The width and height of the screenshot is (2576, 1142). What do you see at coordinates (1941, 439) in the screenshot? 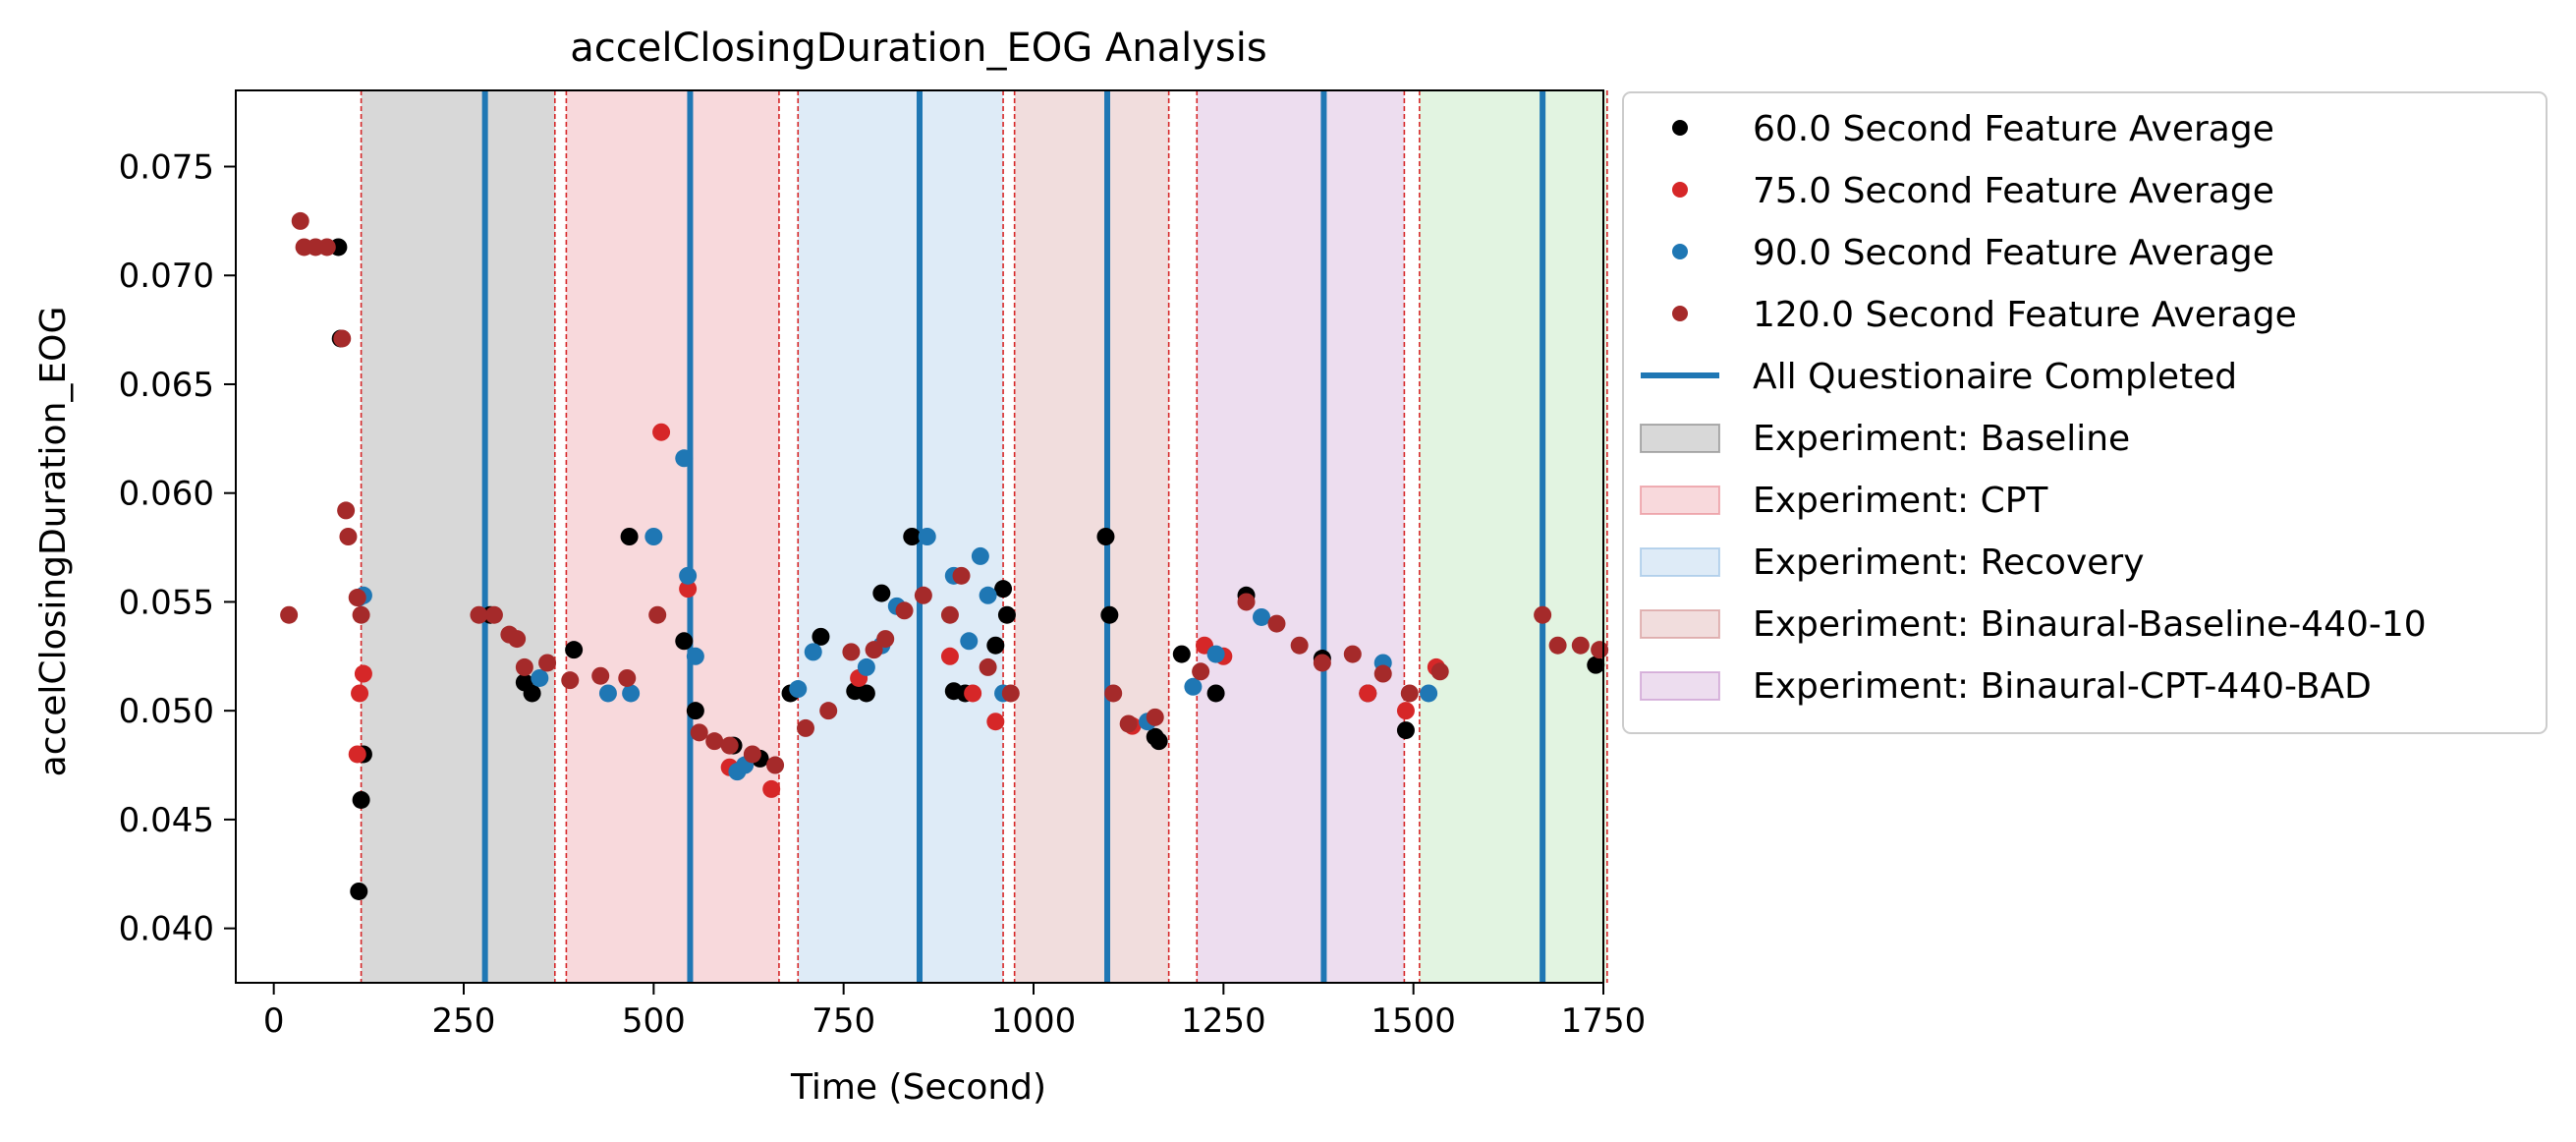
I see `legend-label-5: Experiment: Baseline` at bounding box center [1941, 439].